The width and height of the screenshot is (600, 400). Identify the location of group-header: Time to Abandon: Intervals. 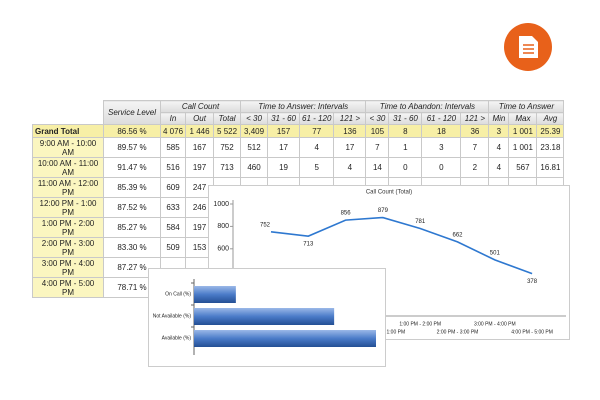
(427, 106).